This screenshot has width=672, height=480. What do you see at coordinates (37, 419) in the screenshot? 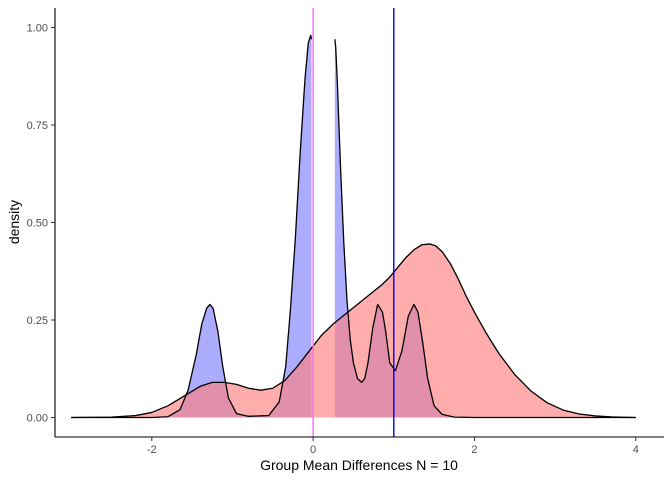
I see `y-tick-label: 0.00` at bounding box center [37, 419].